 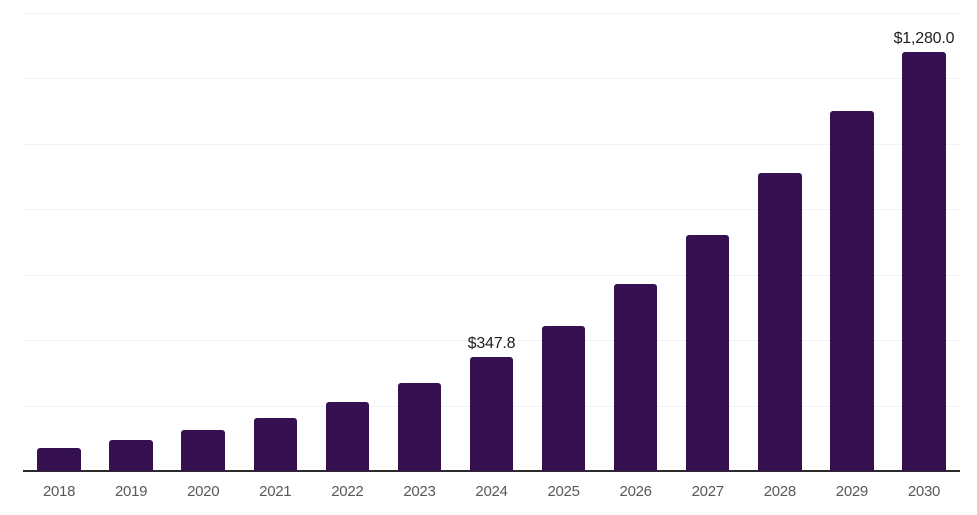 What do you see at coordinates (779, 491) in the screenshot?
I see `x-tick-label-2028: 2028` at bounding box center [779, 491].